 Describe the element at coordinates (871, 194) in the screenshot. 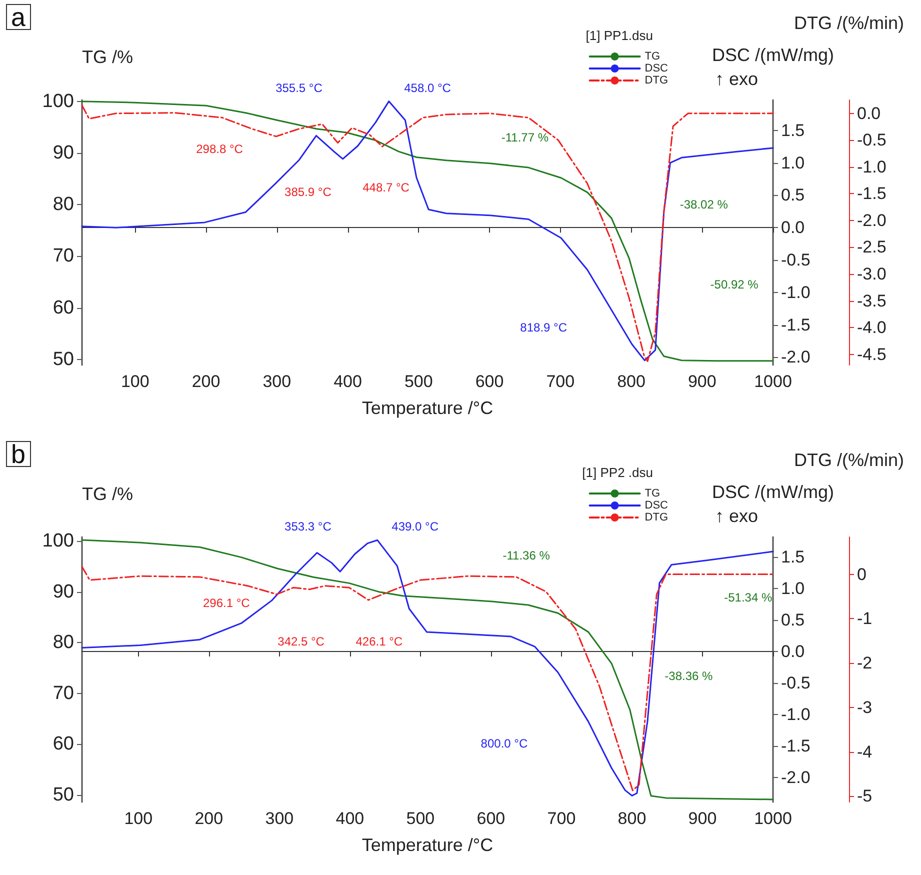

I see `y3-tick-label: -1.5` at that location.